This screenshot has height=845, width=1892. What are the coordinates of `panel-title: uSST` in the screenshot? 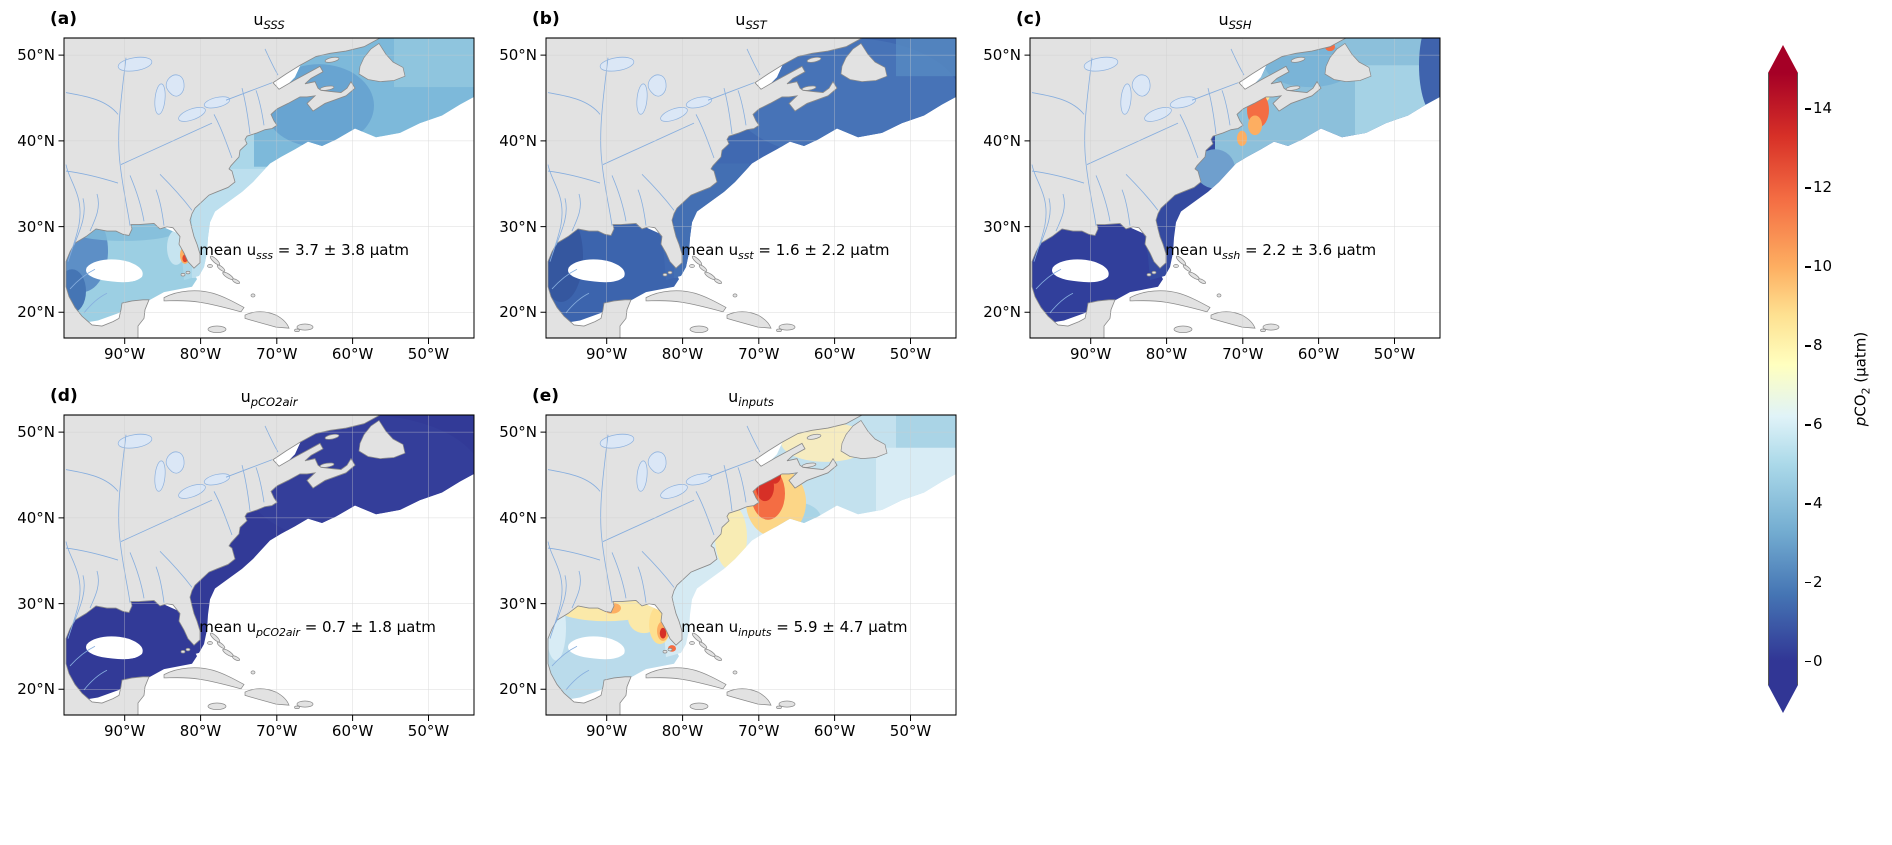 It's located at (751, 21).